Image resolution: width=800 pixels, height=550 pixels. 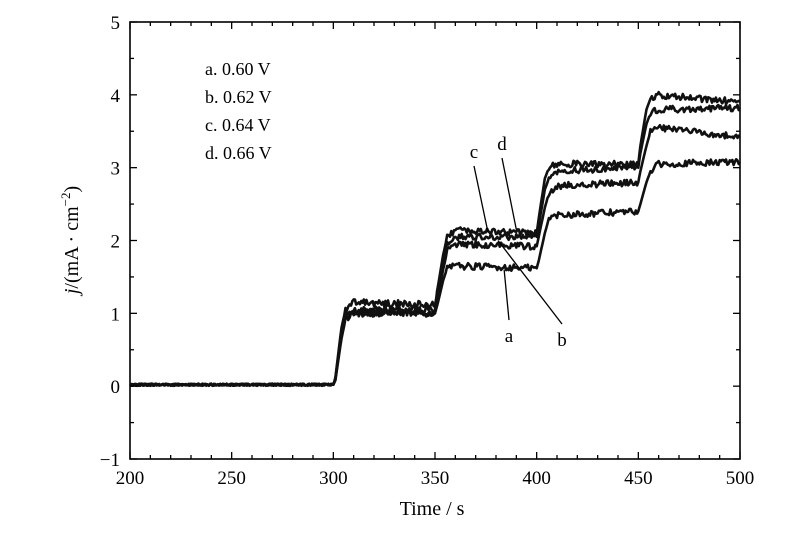 I want to click on y-axis-label-exponent: −2, so click(x=65, y=200).